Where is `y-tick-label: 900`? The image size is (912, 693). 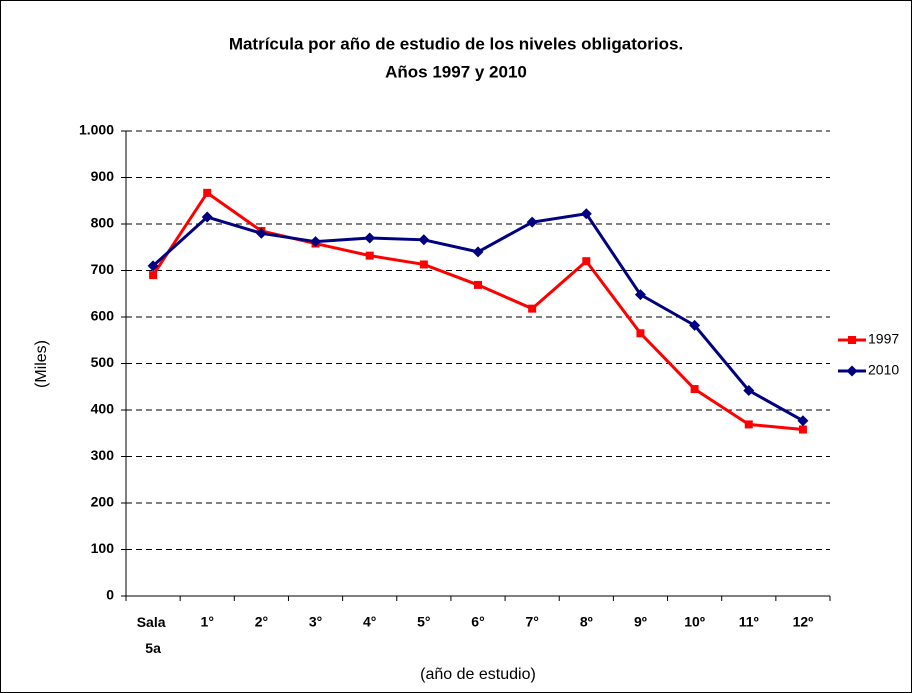 y-tick-label: 900 is located at coordinates (103, 176).